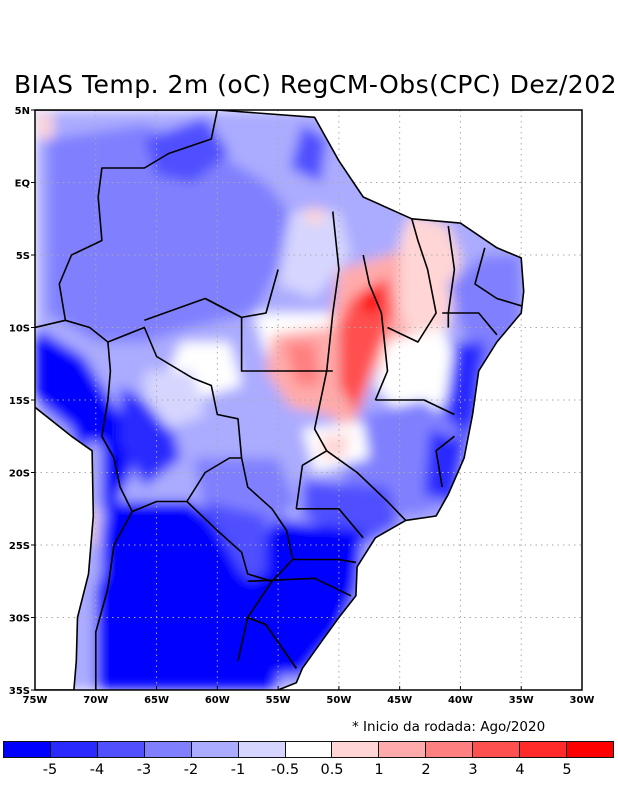  What do you see at coordinates (238, 770) in the screenshot?
I see `colorbar-label: -1` at bounding box center [238, 770].